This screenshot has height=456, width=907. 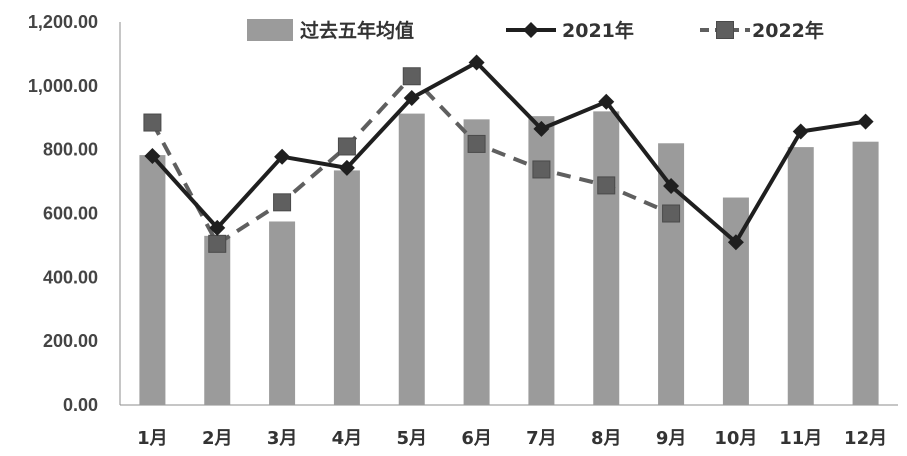 What do you see at coordinates (725, 30) in the screenshot?
I see `legend-swatch-2022-marker` at bounding box center [725, 30].